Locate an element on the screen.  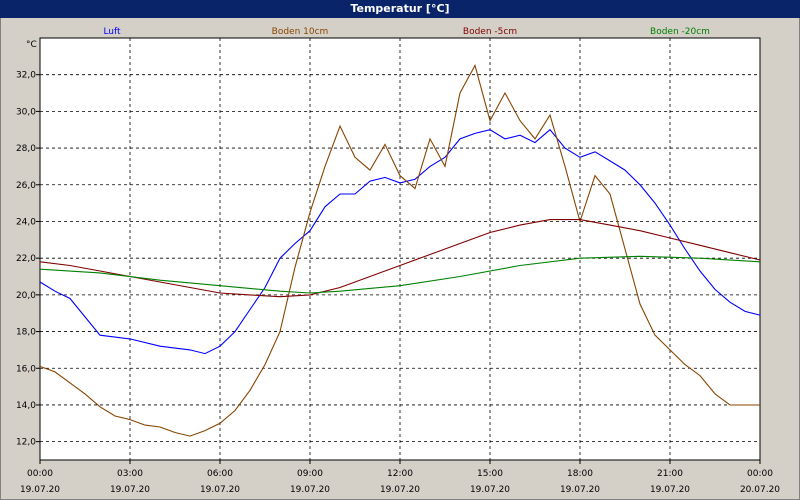
x-tick-date-label: 20.07.20 is located at coordinates (760, 490).